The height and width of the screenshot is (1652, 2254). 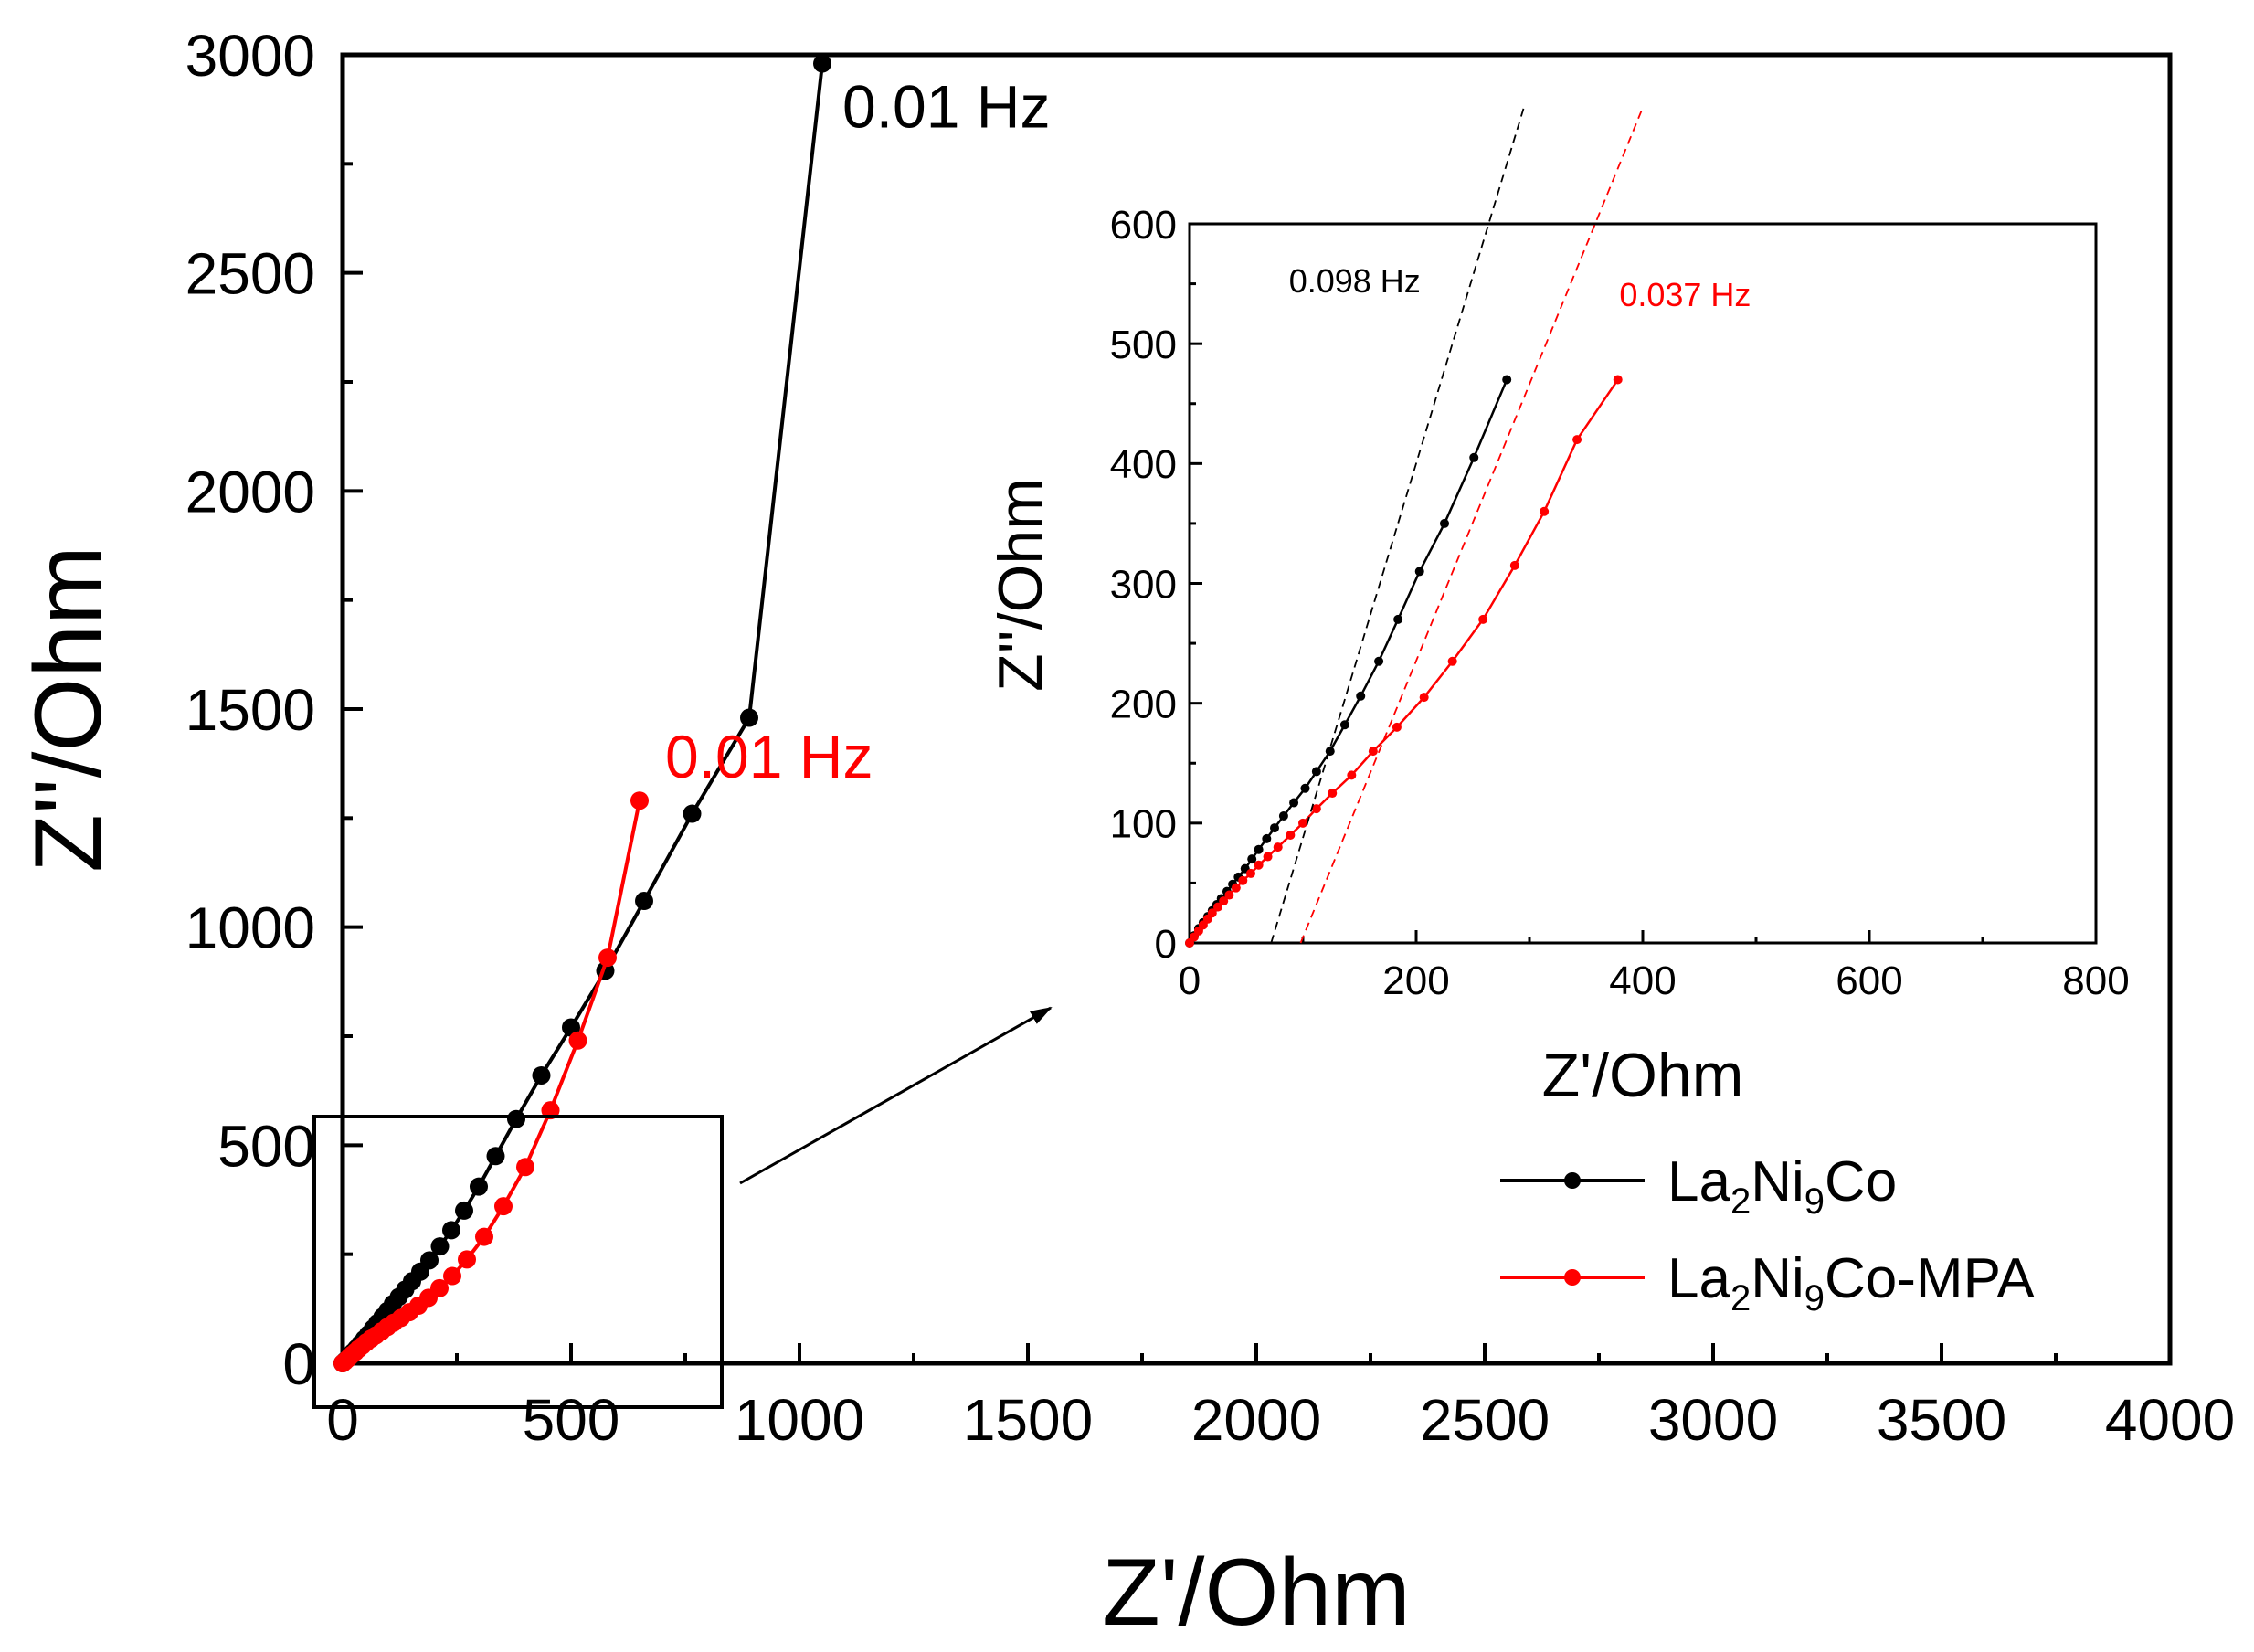 What do you see at coordinates (491, 1083) in the screenshot?
I see `main-series-line-la2ni9co-mpa` at bounding box center [491, 1083].